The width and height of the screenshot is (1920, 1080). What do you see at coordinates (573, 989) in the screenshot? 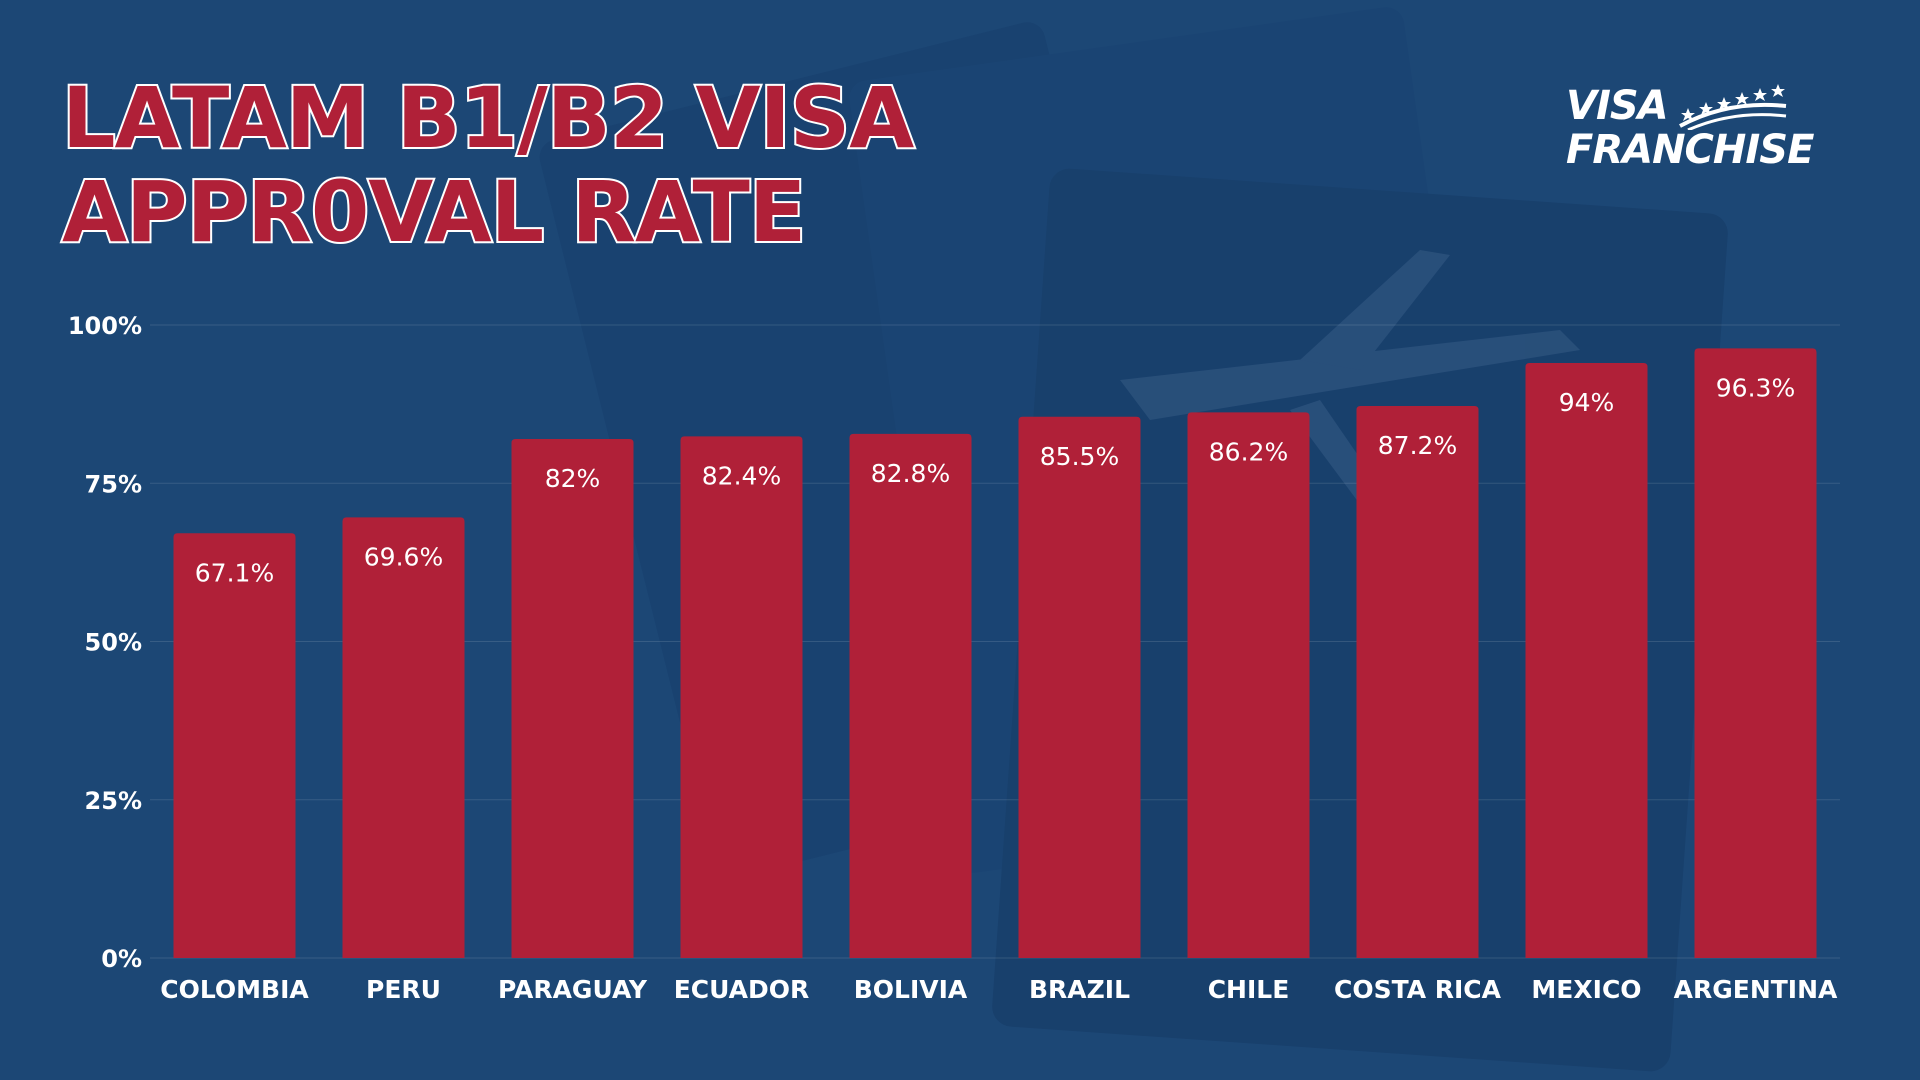
I see `x-tick-label: PARAGUAY` at bounding box center [573, 989].